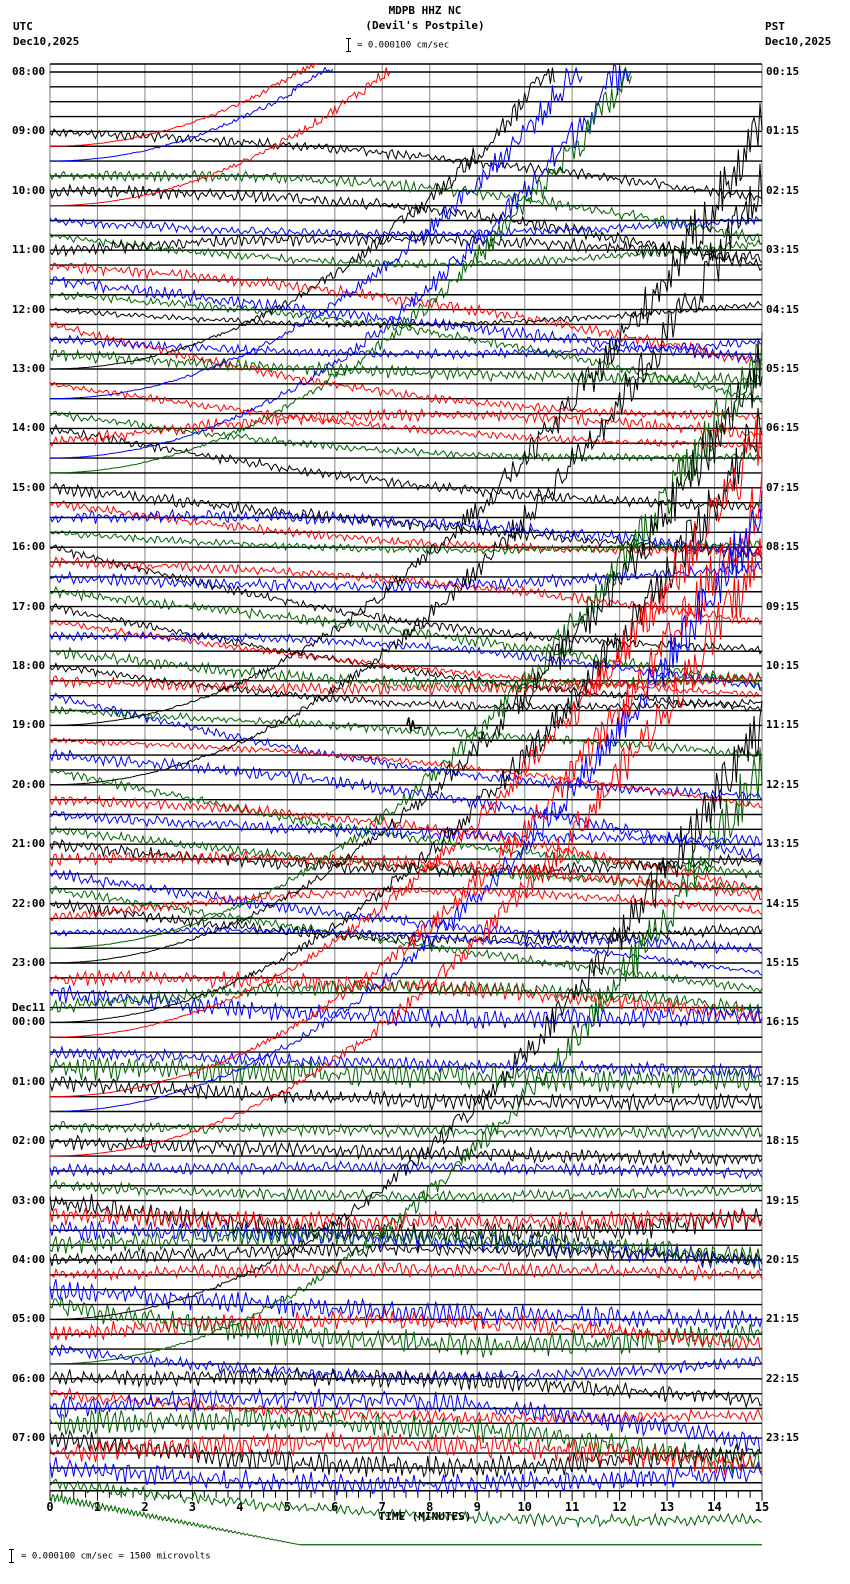 The height and width of the screenshot is (1584, 850). What do you see at coordinates (429, 1507) in the screenshot?
I see `svg-text: 8` at bounding box center [429, 1507].